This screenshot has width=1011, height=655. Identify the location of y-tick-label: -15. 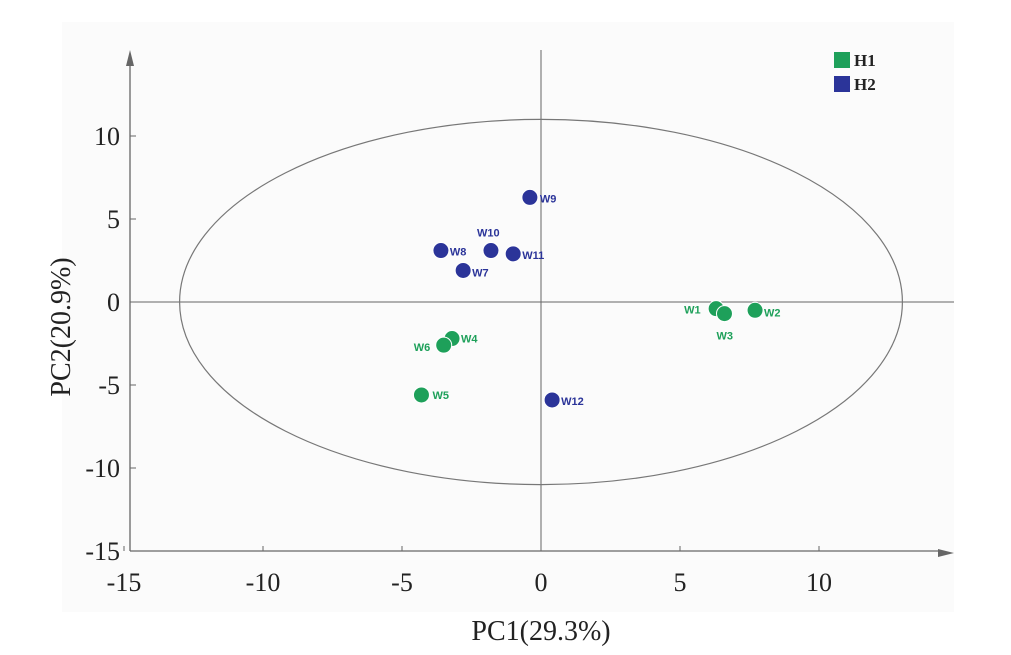
(102, 551).